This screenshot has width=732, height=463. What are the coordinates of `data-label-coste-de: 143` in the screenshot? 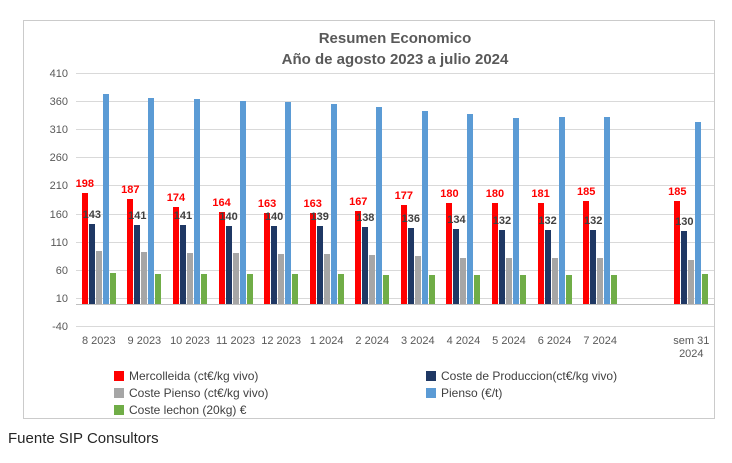 It's located at (91, 215).